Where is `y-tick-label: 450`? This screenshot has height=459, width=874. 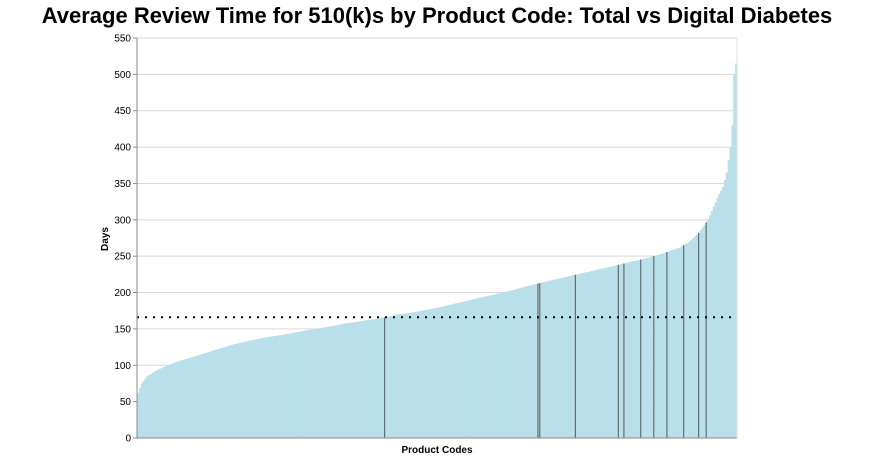 y-tick-label: 450 is located at coordinates (122, 111).